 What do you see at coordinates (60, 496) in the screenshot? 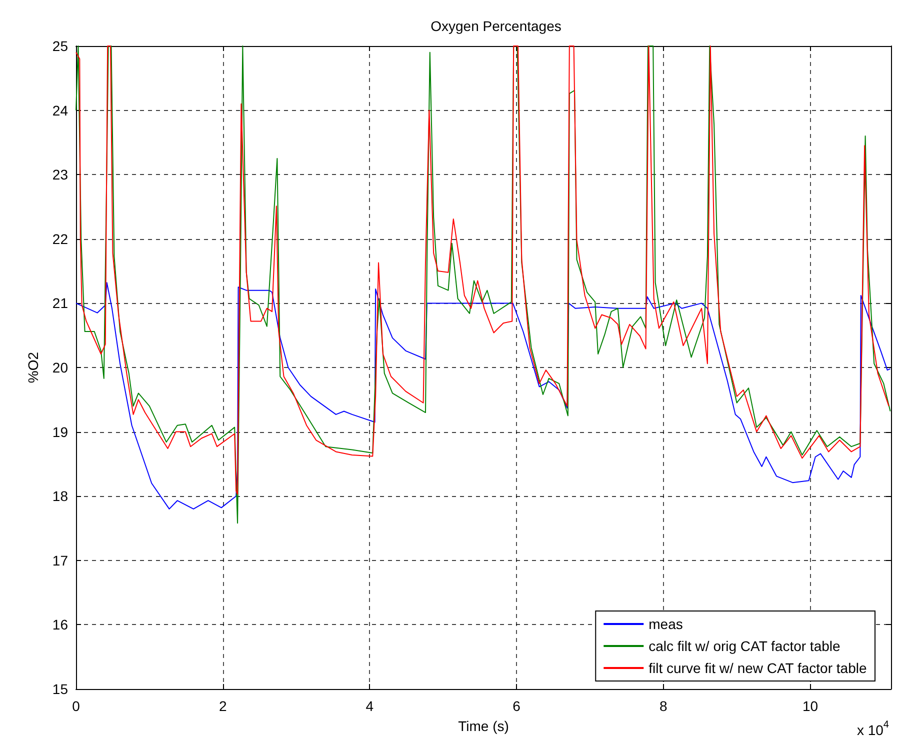
I see `y-tick-label: 18` at bounding box center [60, 496].